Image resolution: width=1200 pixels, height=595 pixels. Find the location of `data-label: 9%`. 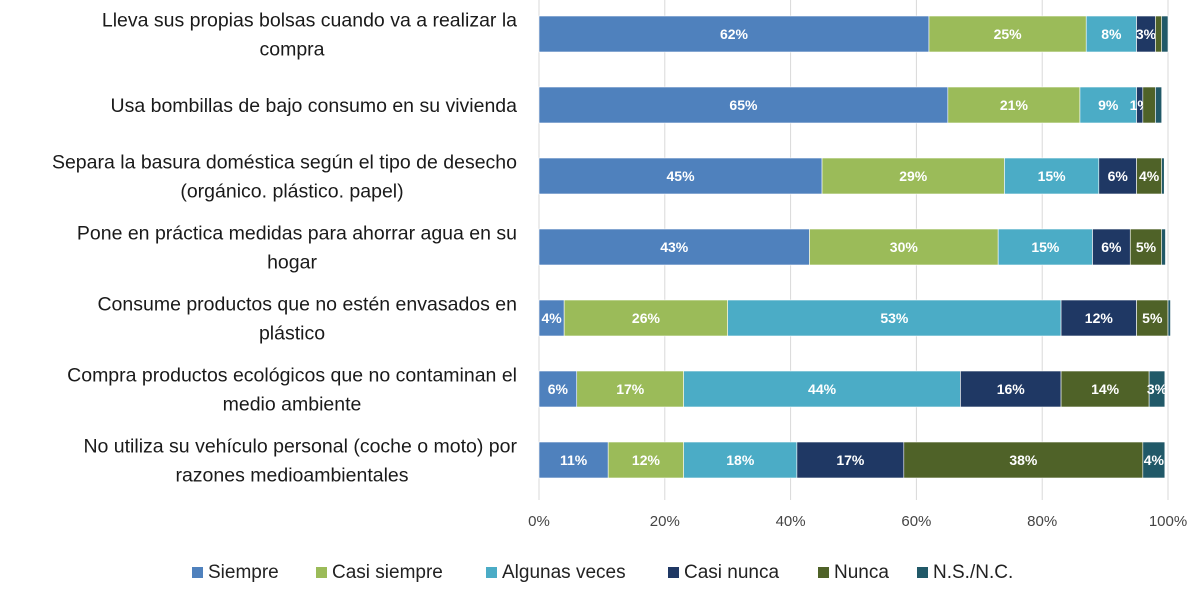

data-label: 9% is located at coordinates (1108, 105).